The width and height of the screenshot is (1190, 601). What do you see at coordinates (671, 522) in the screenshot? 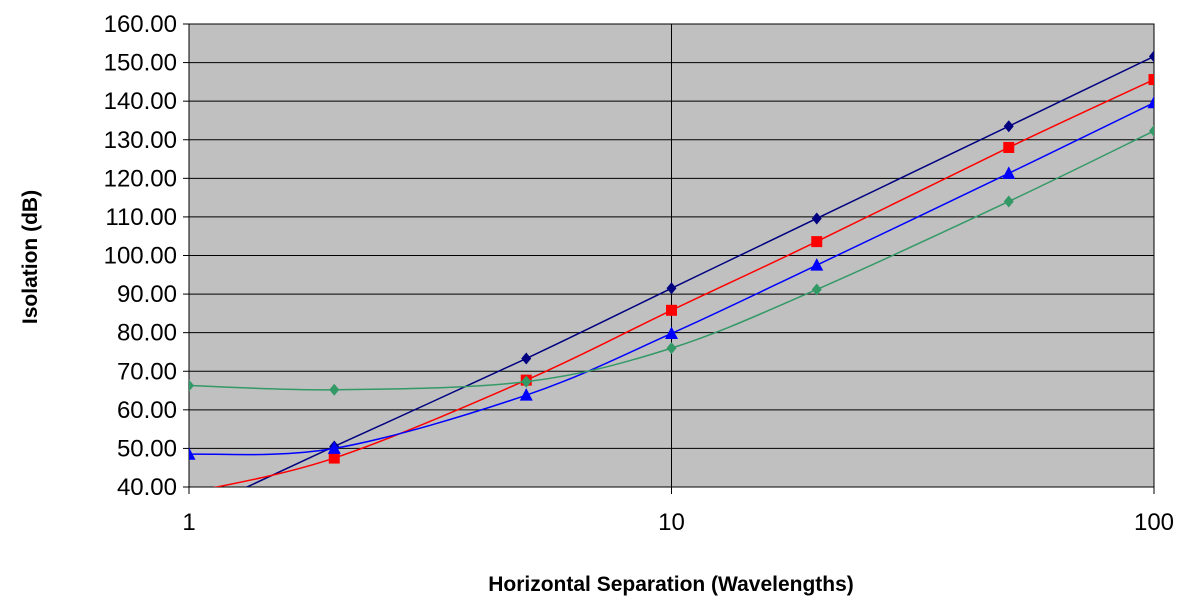
I see `x-tick-label: 10` at bounding box center [671, 522].